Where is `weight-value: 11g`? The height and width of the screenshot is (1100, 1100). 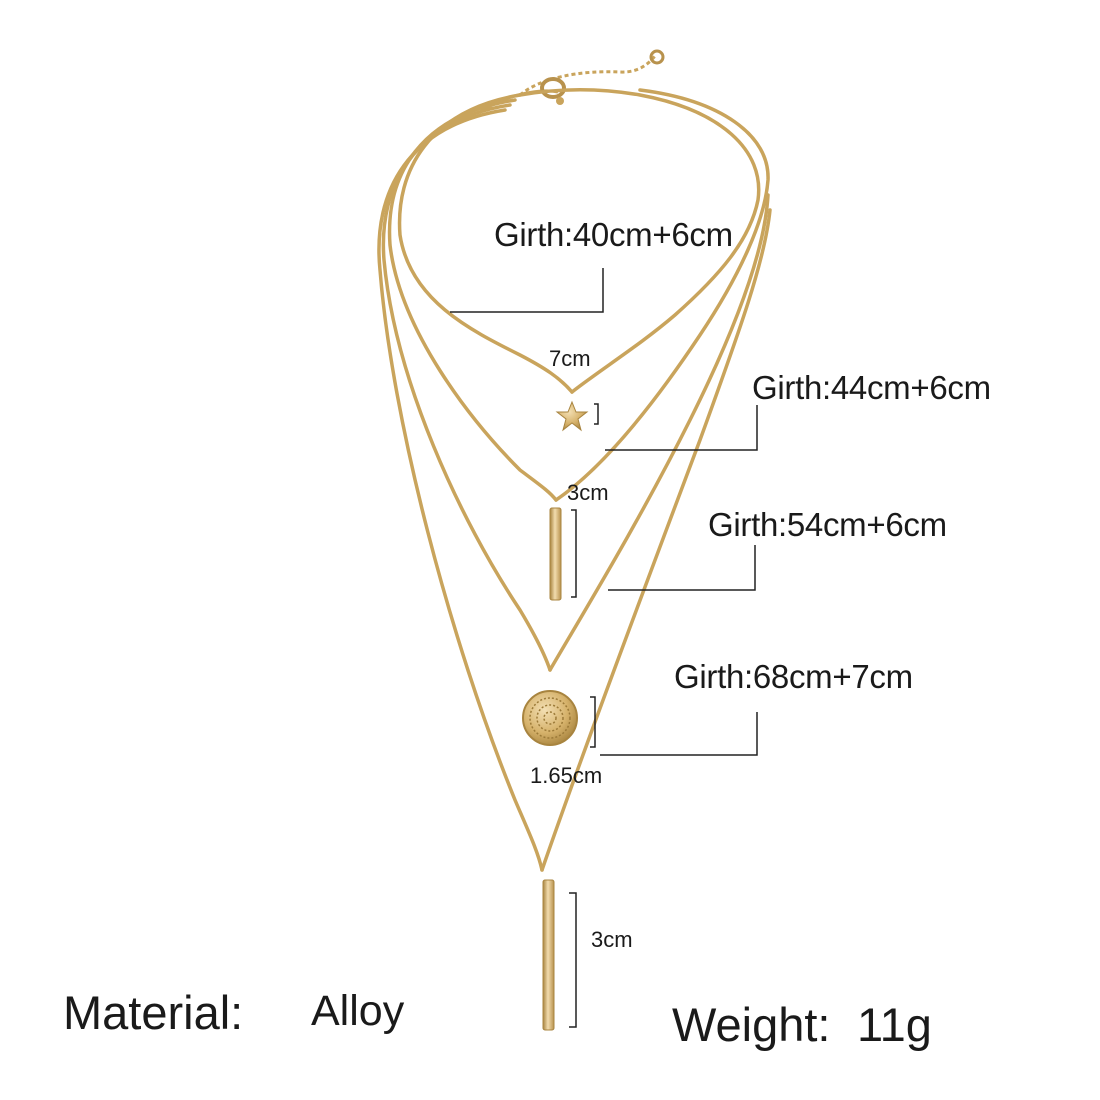 weight-value: 11g is located at coordinates (894, 1024).